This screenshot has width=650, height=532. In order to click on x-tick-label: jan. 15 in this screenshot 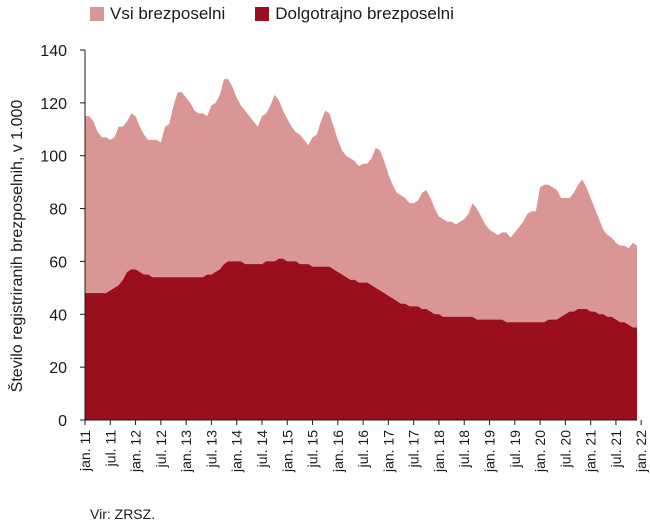, I will do `click(287, 451)`.